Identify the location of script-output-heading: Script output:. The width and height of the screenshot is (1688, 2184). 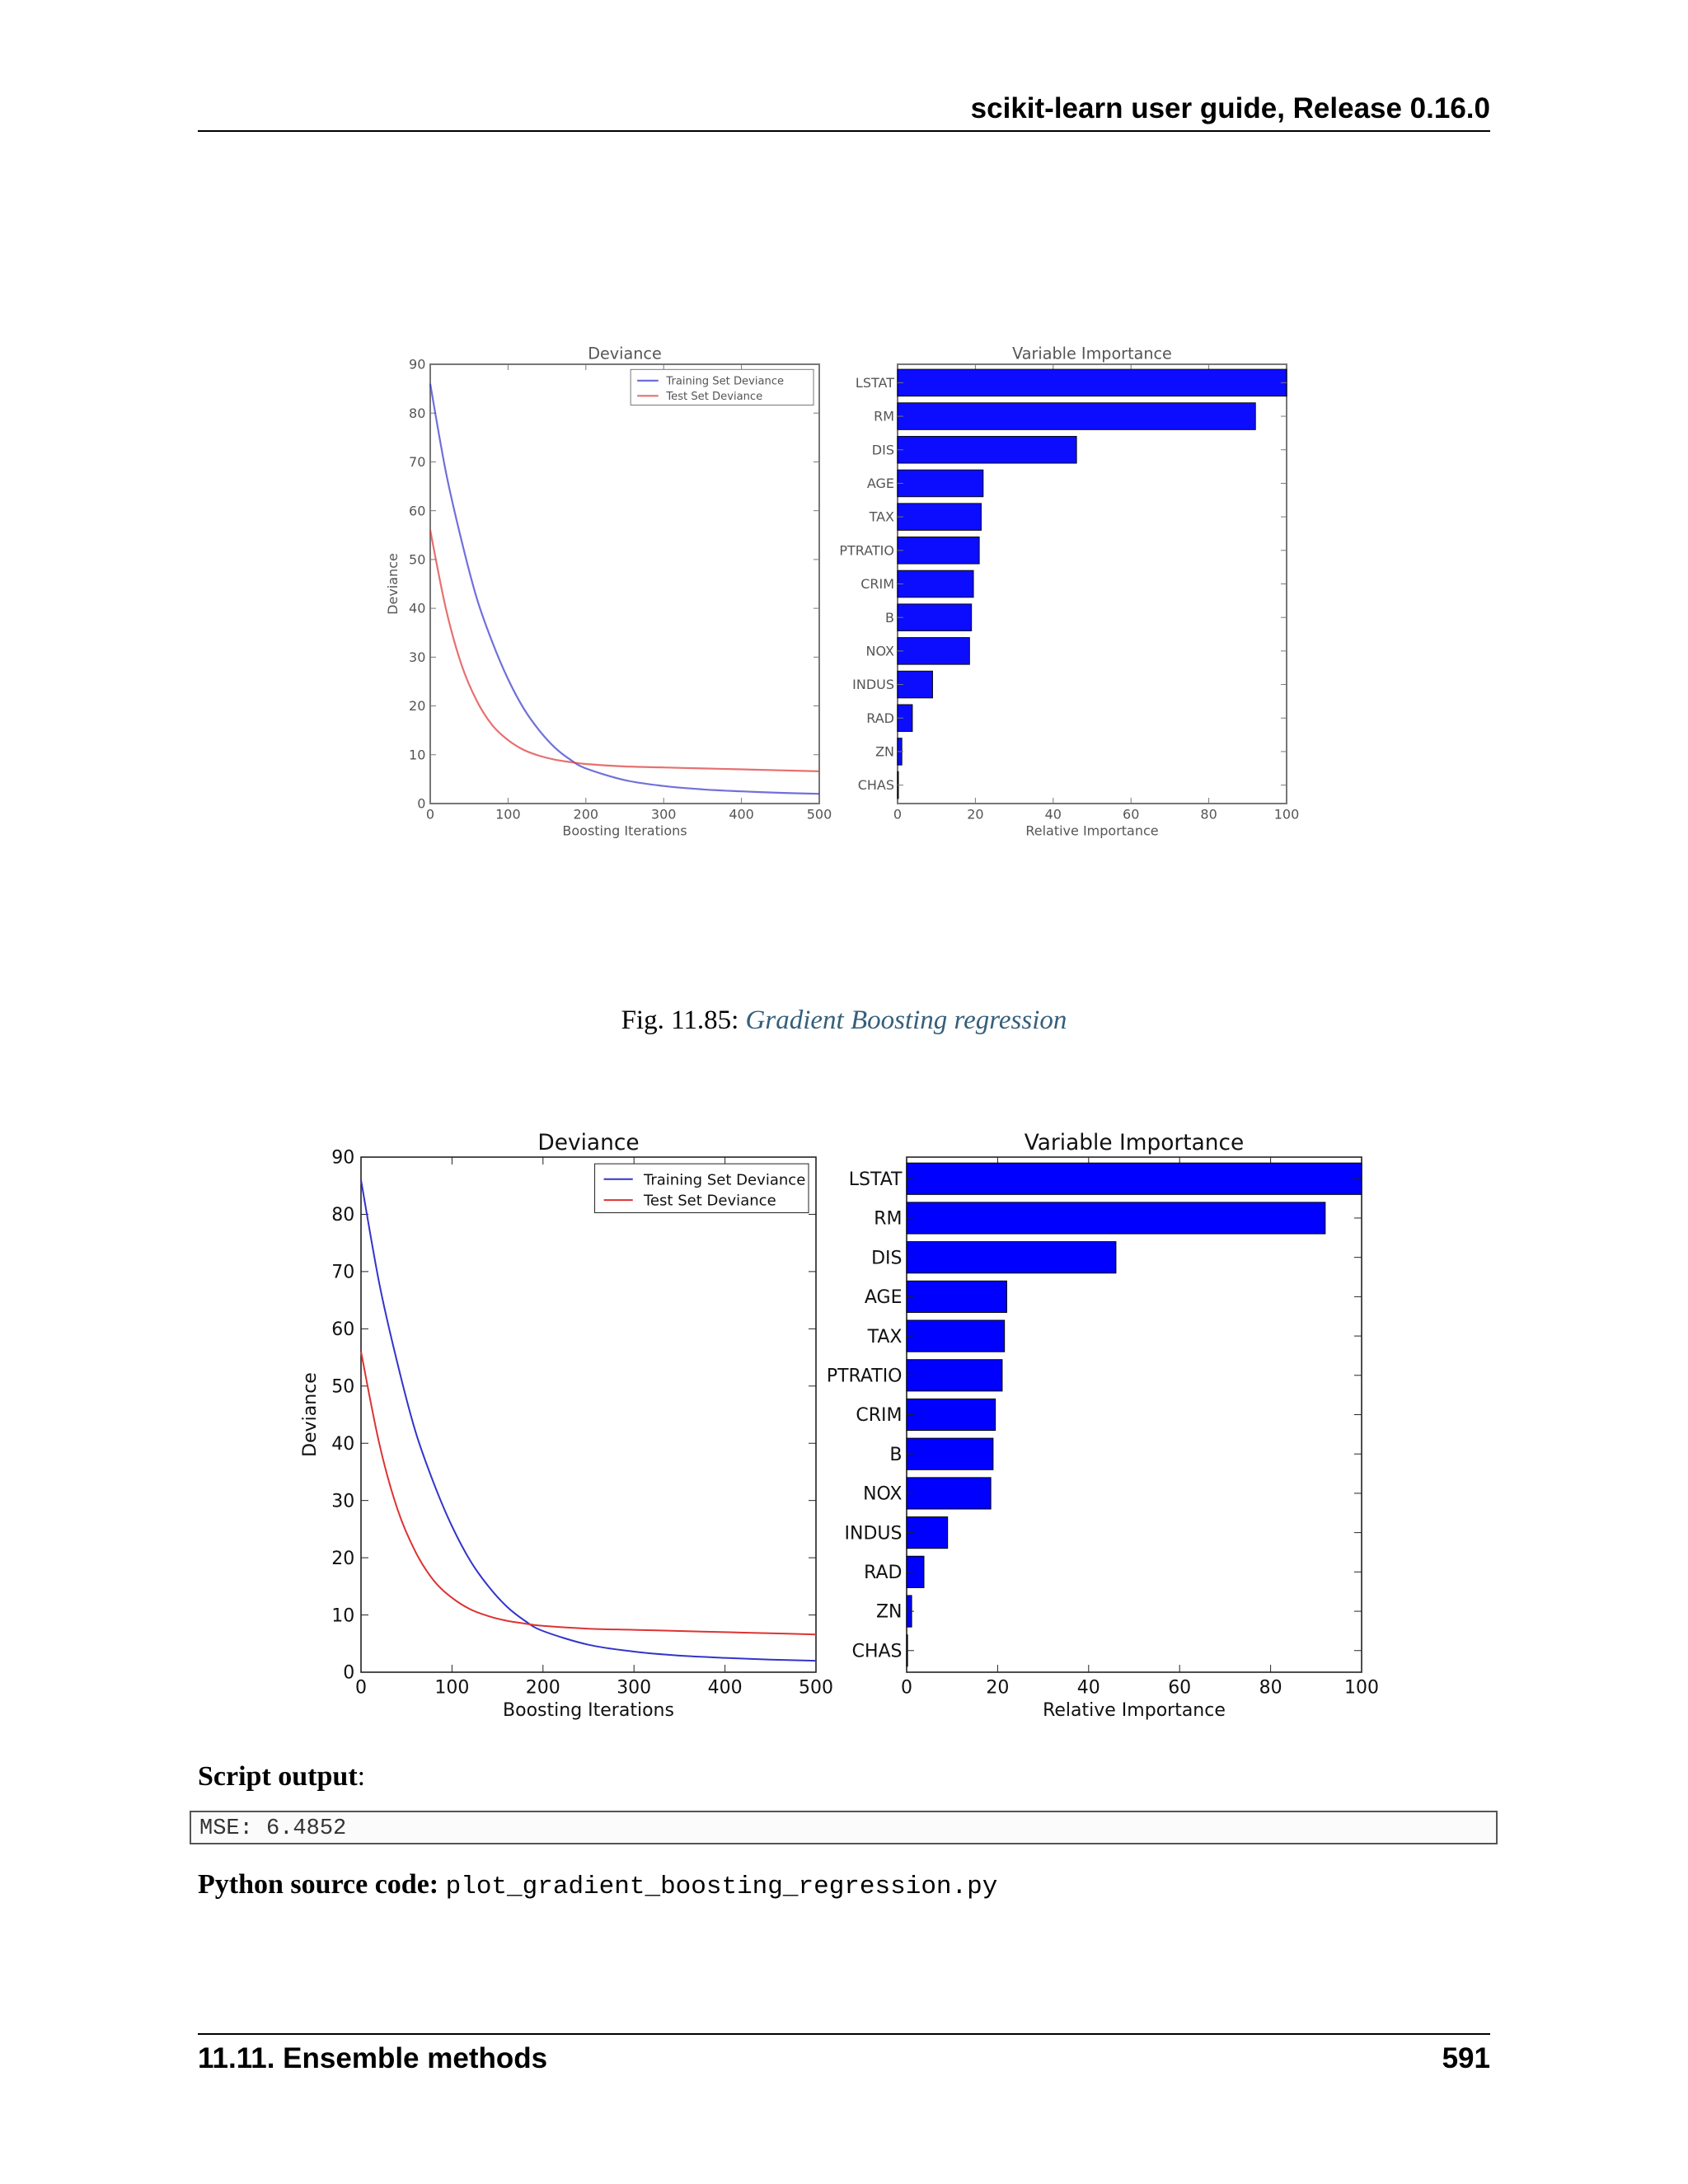
(282, 1777).